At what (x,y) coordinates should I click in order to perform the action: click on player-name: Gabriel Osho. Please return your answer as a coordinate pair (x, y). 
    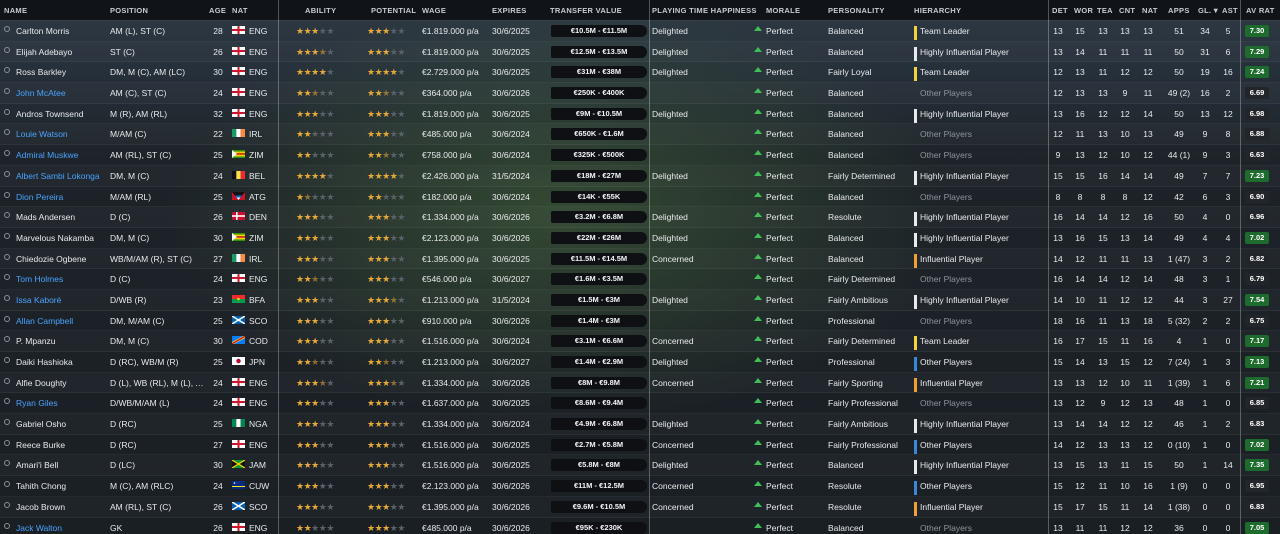
    Looking at the image, I should click on (41, 424).